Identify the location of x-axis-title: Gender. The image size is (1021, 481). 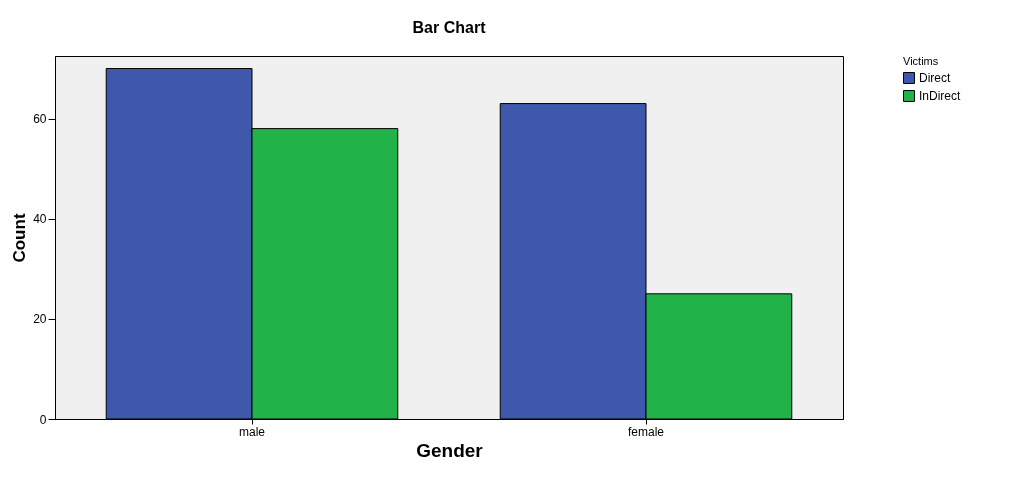
(450, 450).